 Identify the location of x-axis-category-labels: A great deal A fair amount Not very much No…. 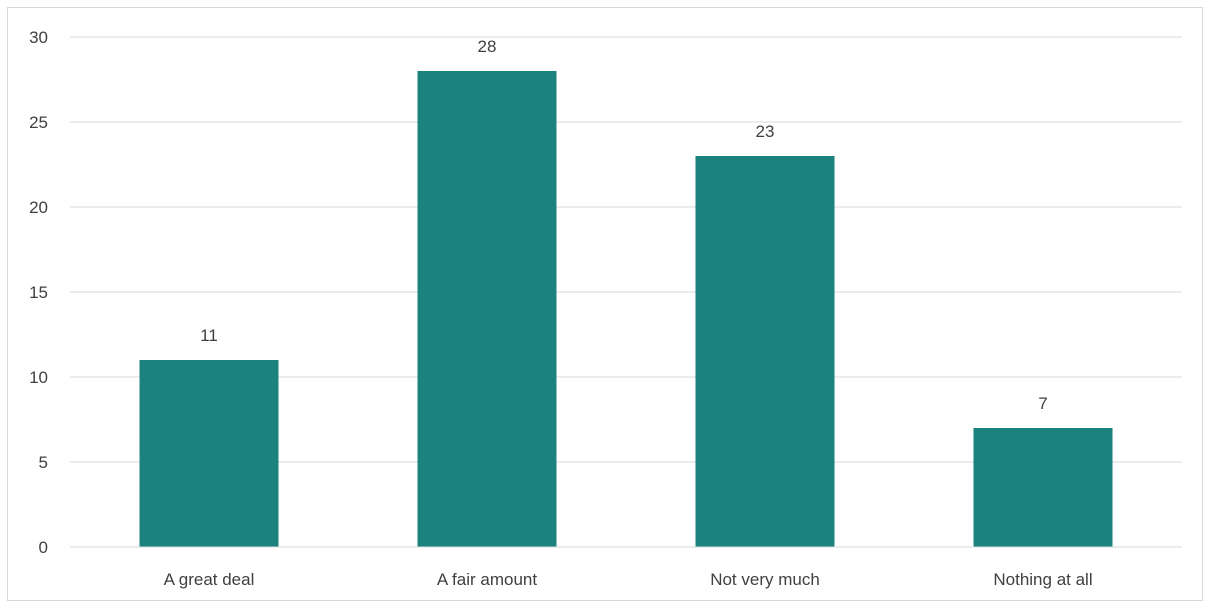
(628, 579).